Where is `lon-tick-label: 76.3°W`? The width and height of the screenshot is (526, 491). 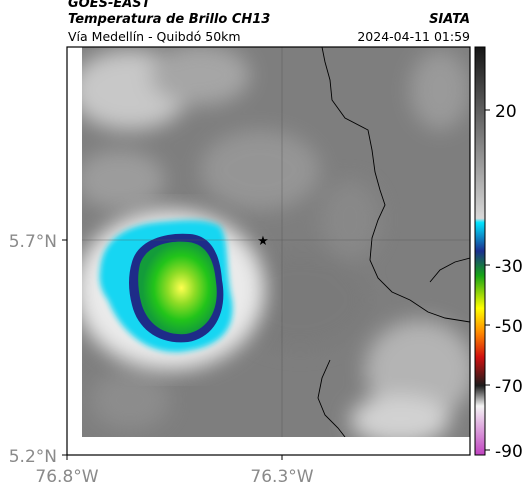 lon-tick-label: 76.3°W is located at coordinates (281, 477).